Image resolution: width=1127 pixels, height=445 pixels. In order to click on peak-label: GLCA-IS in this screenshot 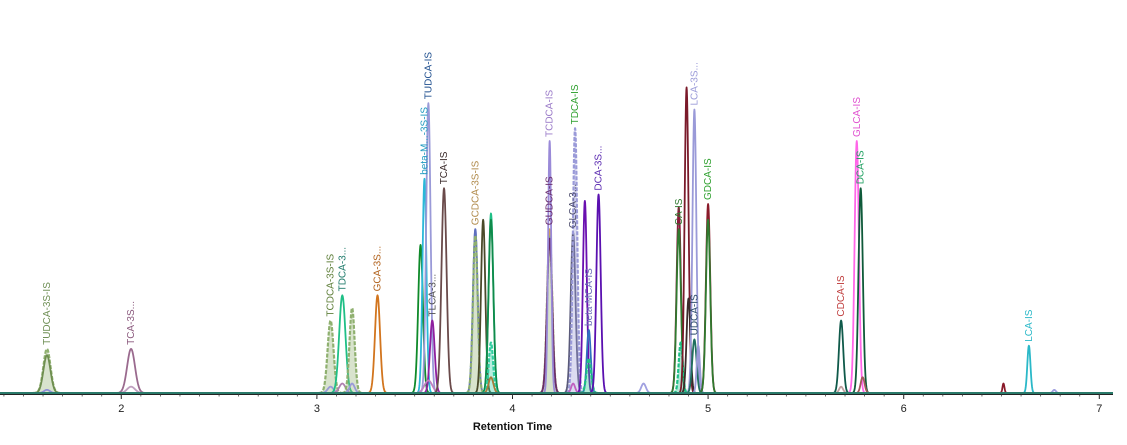, I will do `click(857, 117)`.